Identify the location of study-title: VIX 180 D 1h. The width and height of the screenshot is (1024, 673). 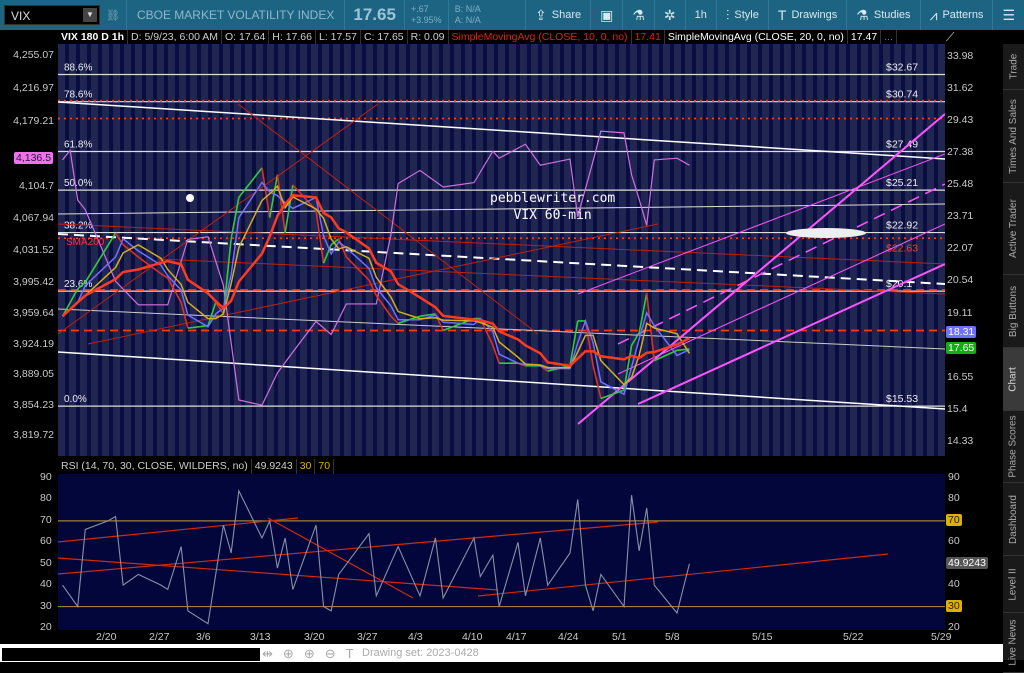
(93, 37).